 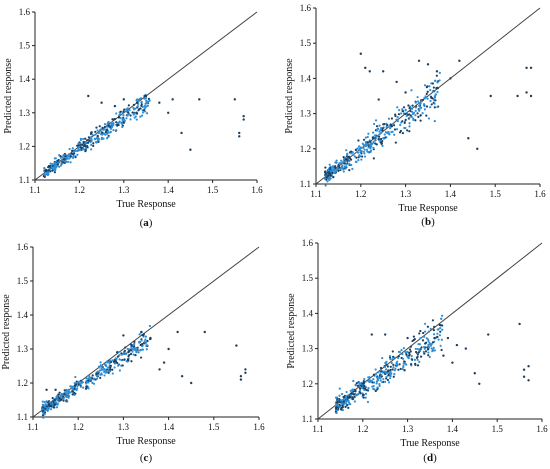 What do you see at coordinates (362, 429) in the screenshot?
I see `x-tick-label: 1.2` at bounding box center [362, 429].